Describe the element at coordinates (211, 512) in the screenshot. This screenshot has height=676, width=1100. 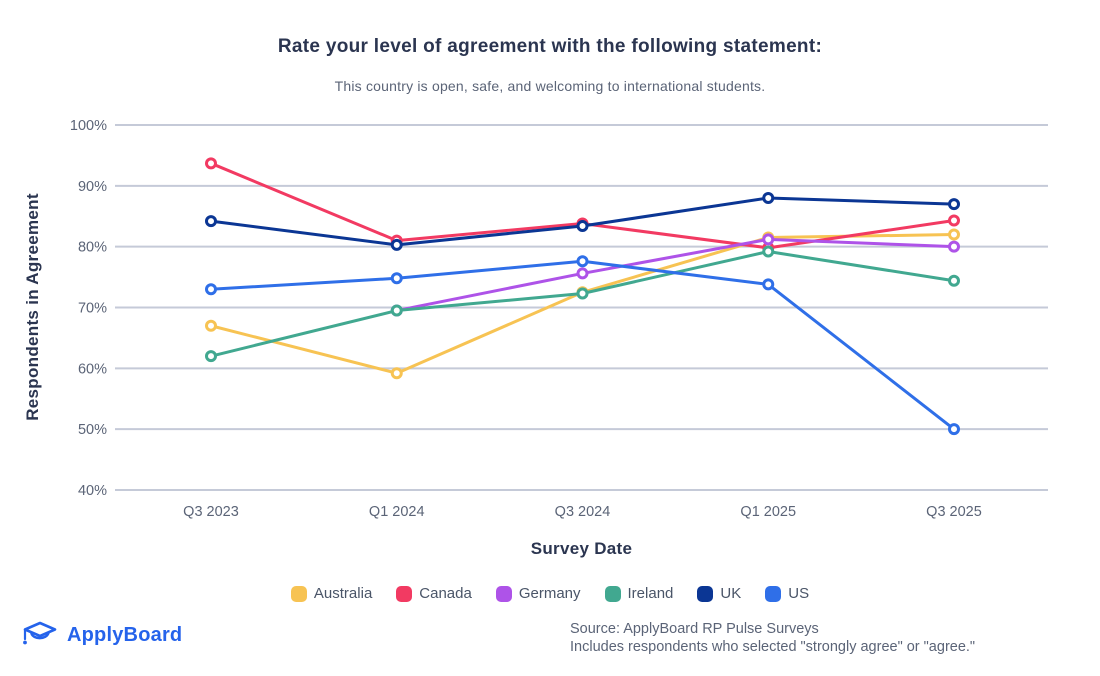
I see `x-tick-q3-2023: Q3 2023` at that location.